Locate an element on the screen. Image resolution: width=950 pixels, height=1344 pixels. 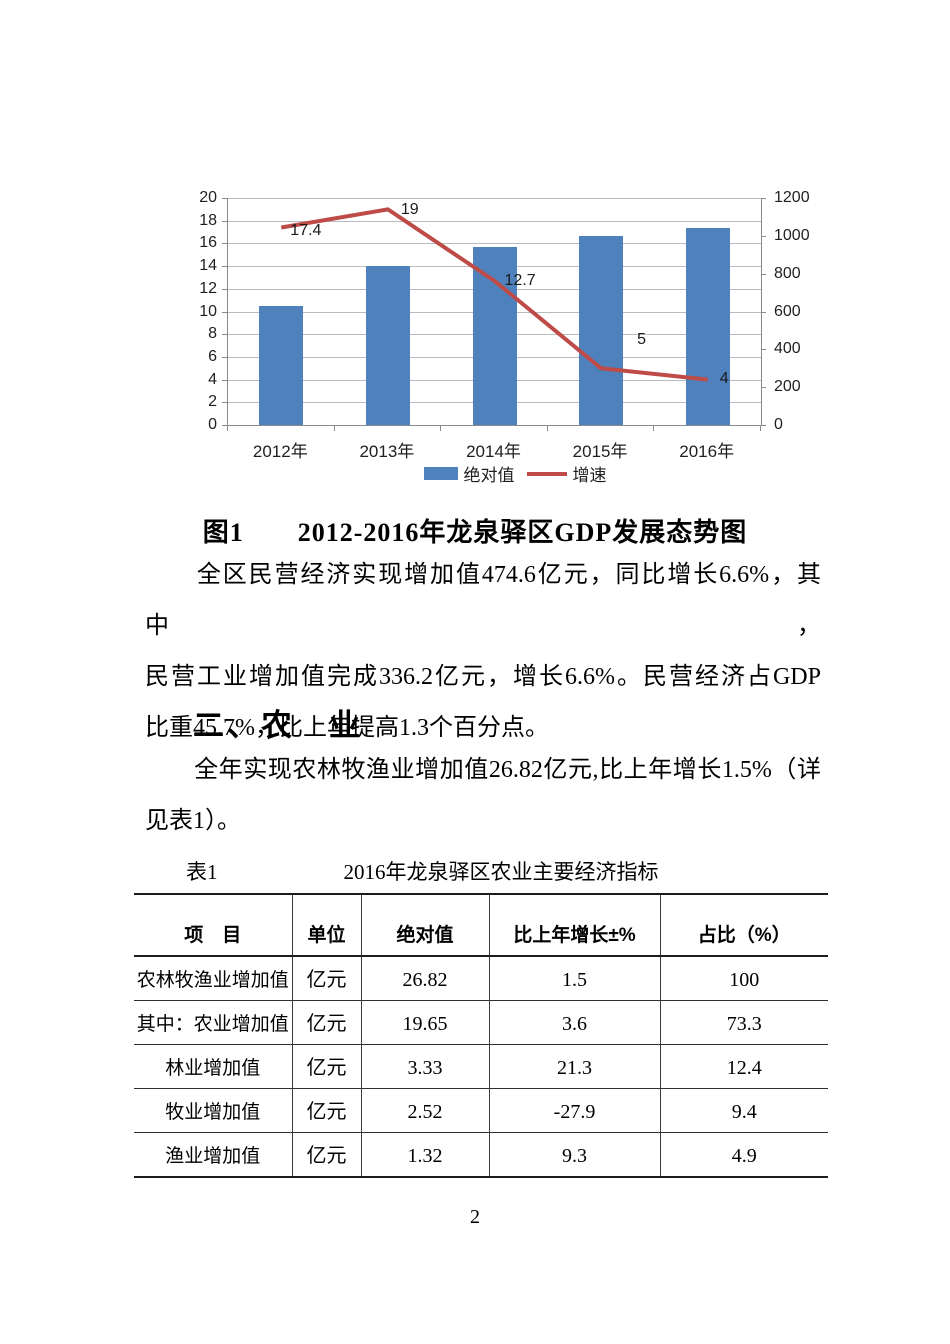
chart-plot-area is located at coordinates (494, 312).